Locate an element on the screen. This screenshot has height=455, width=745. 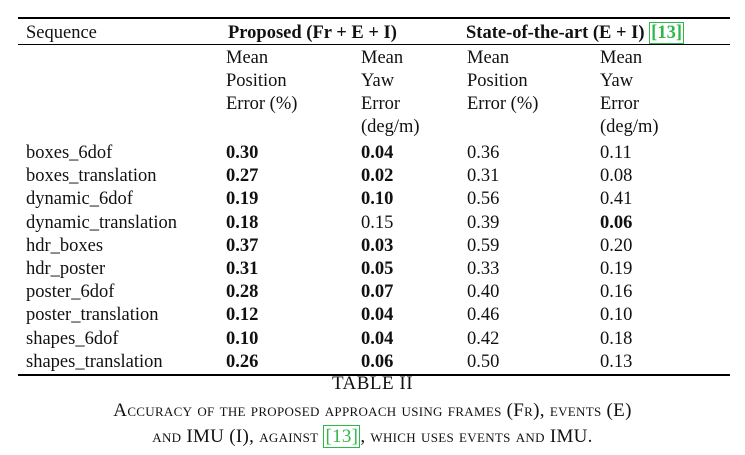
cell-p-pos: 0.27 is located at coordinates (242, 176).